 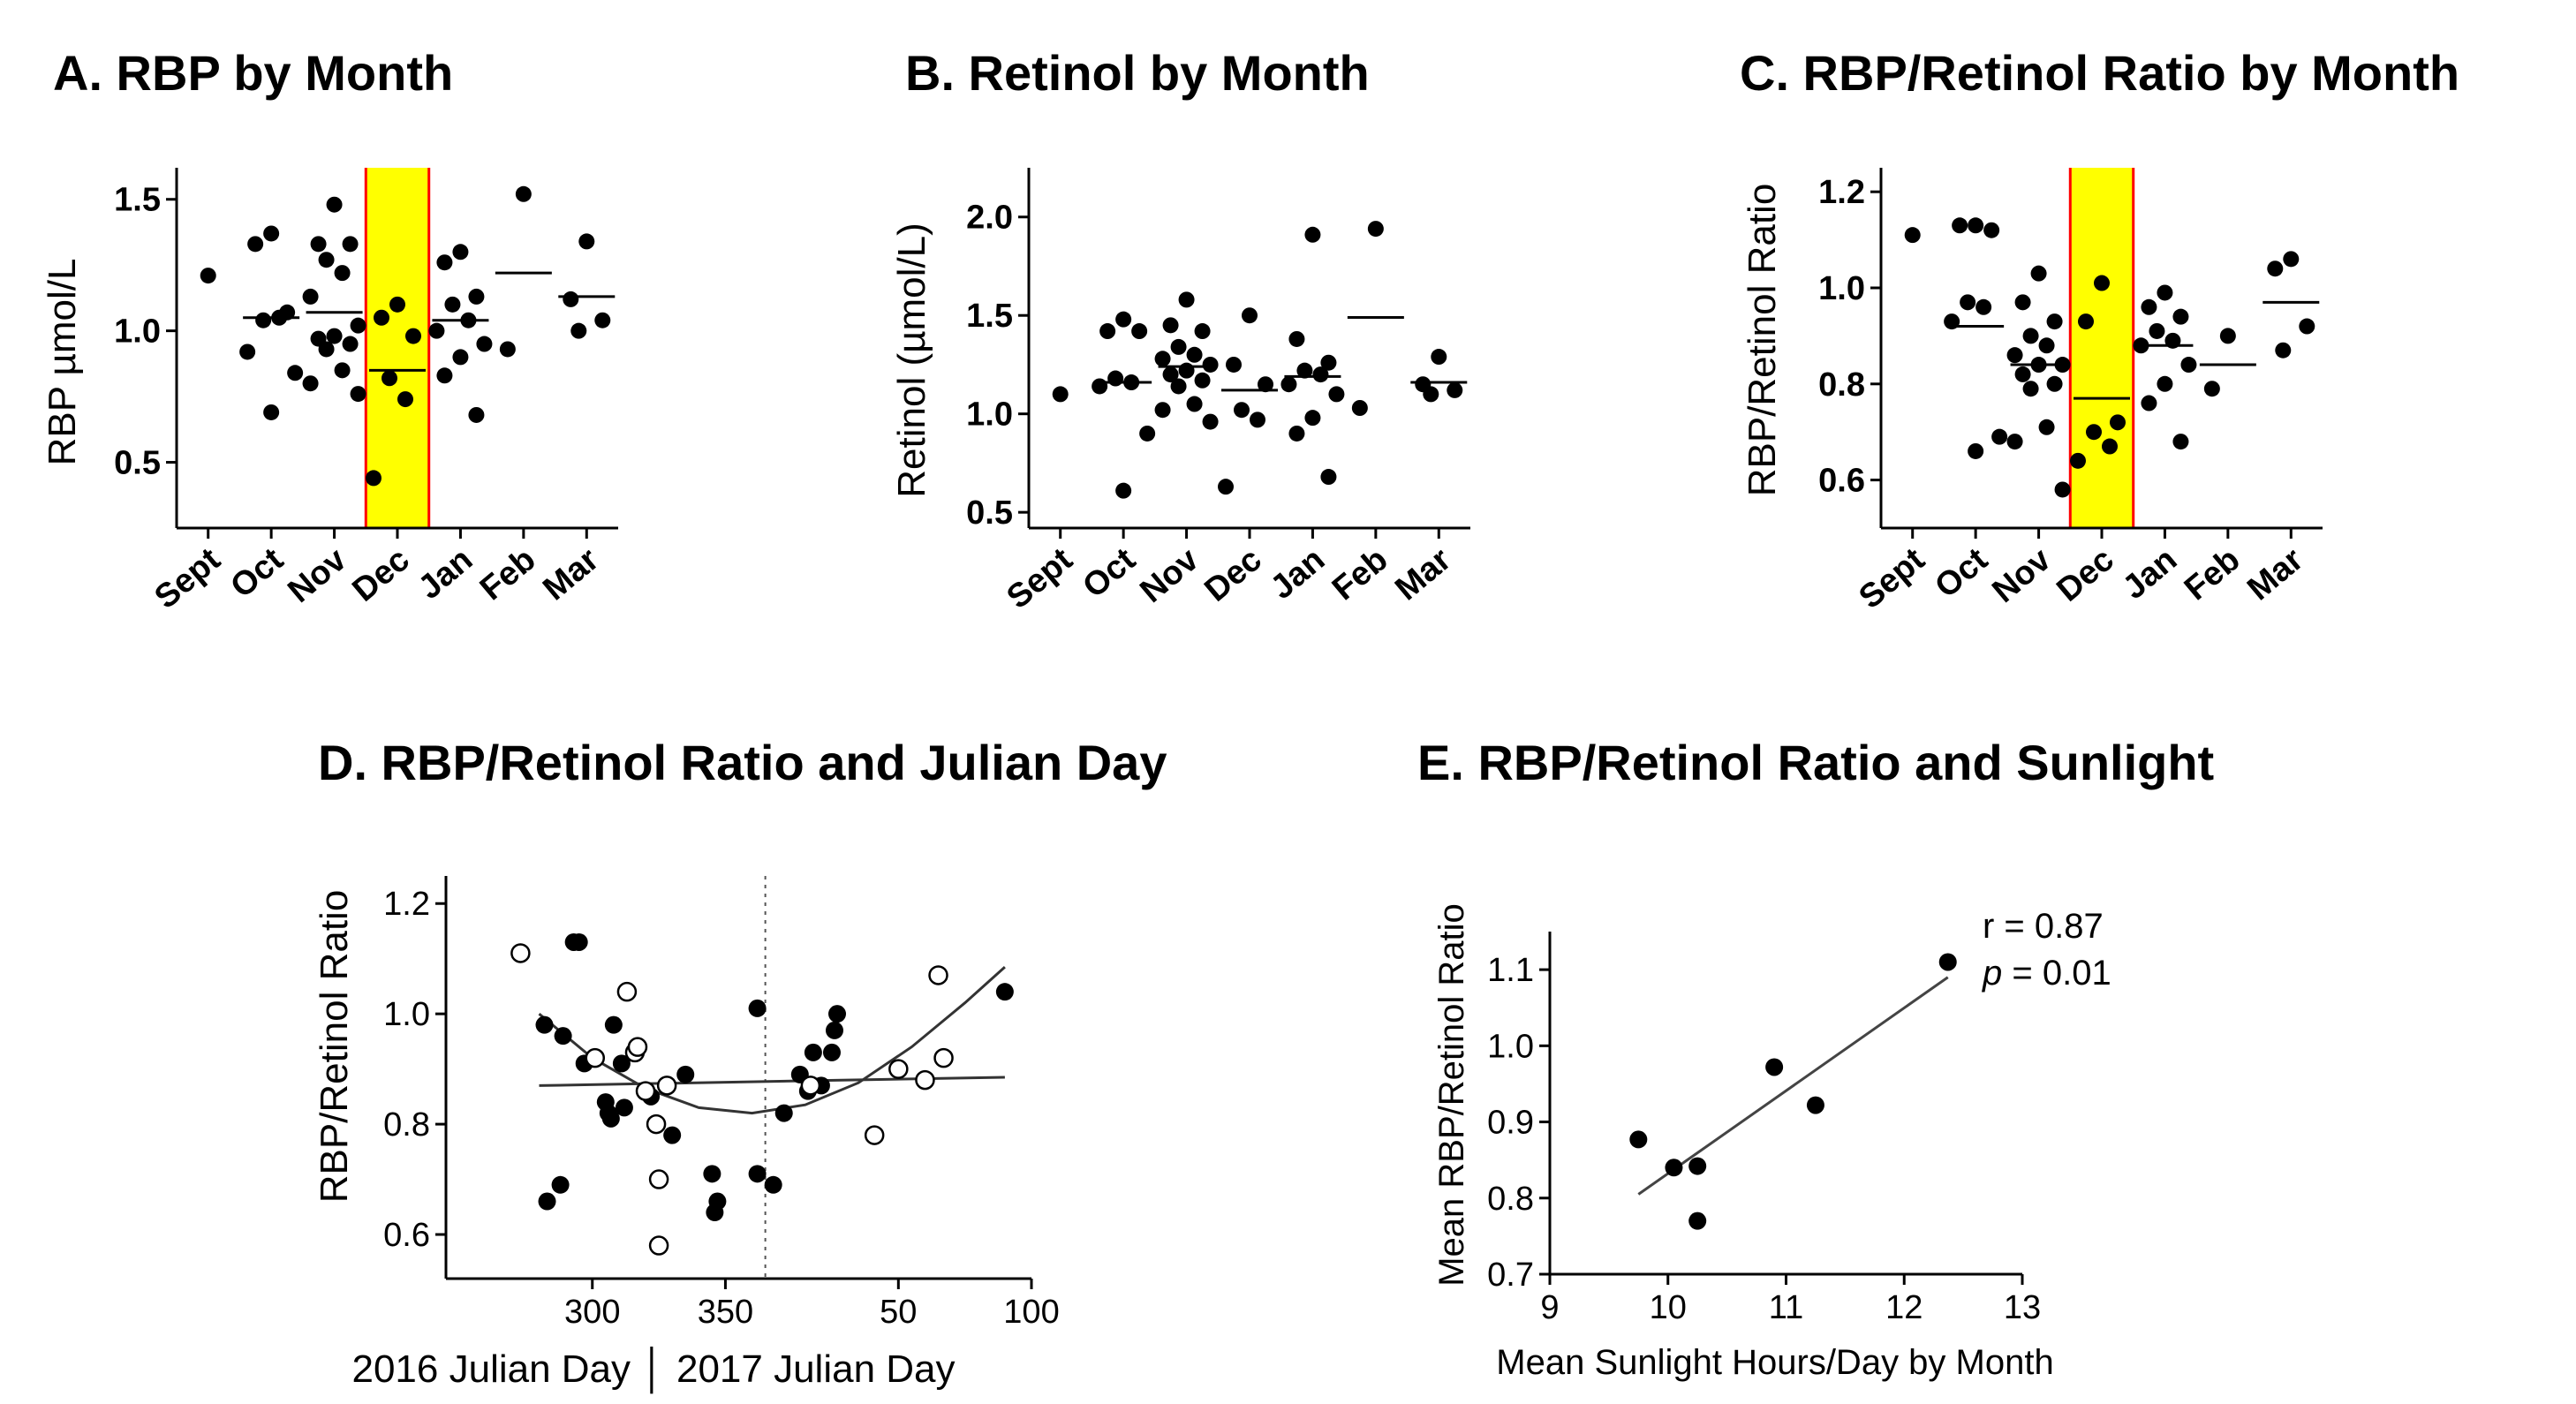 I want to click on panel-c-x-tick-label: Mar, so click(x=2275, y=574).